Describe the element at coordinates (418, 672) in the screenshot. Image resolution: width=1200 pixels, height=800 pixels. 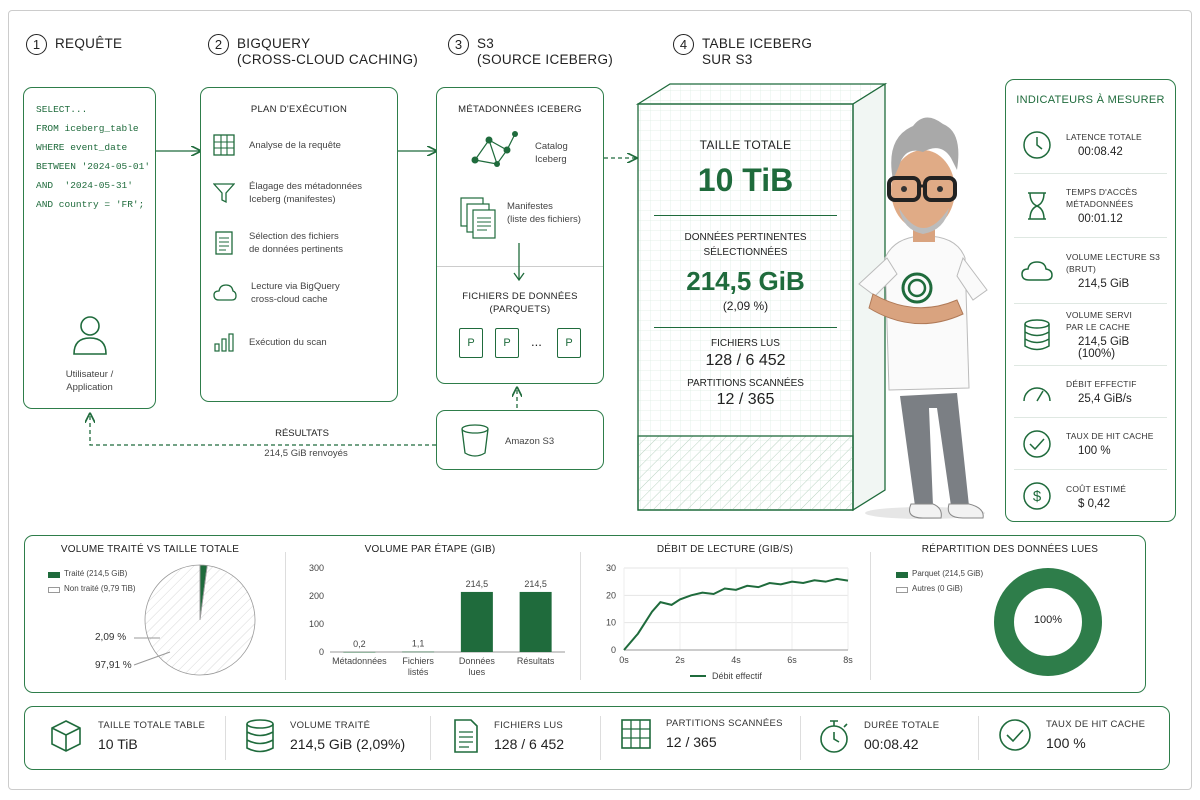
I see `x-tick-label: listés` at that location.